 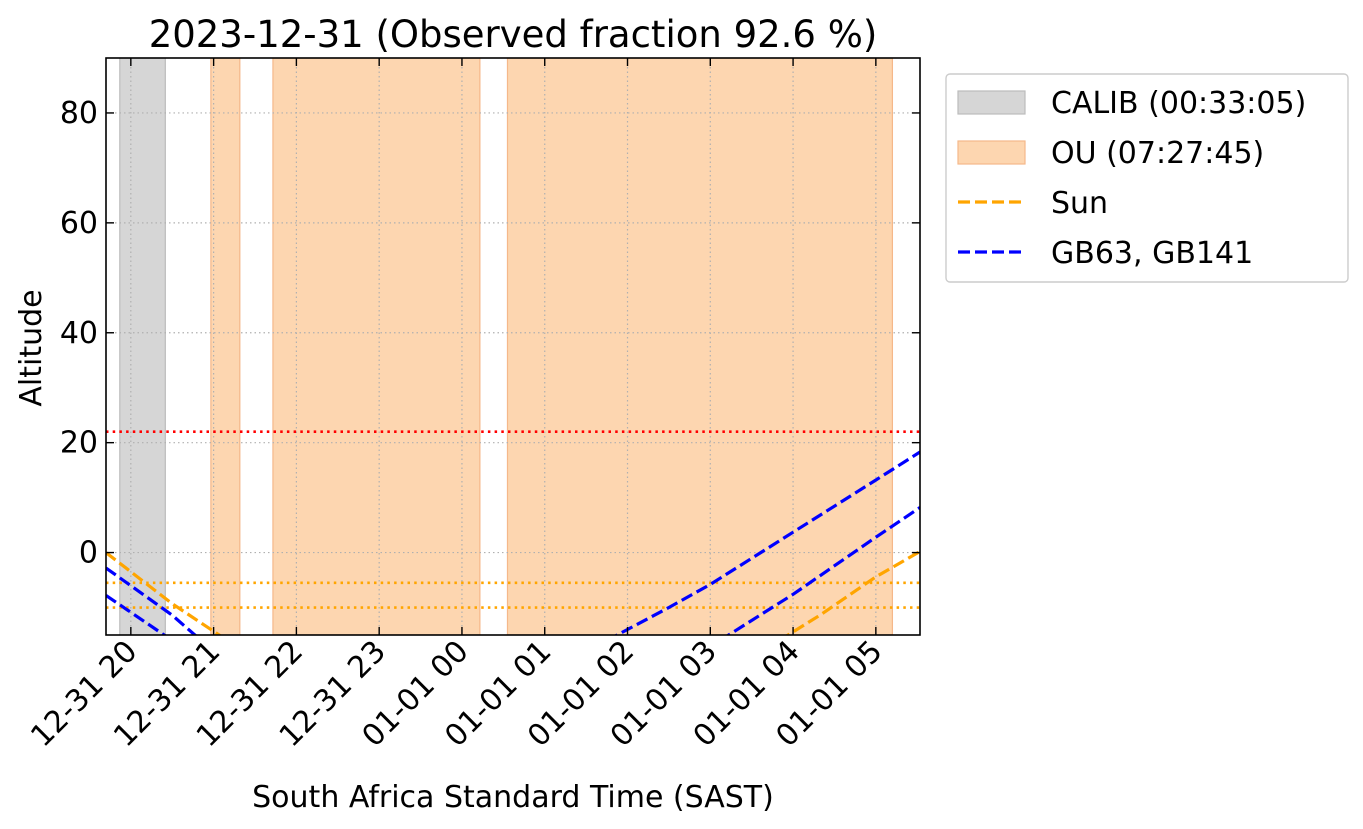 What do you see at coordinates (31, 347) in the screenshot?
I see `y-axis-label: Altitude` at bounding box center [31, 347].